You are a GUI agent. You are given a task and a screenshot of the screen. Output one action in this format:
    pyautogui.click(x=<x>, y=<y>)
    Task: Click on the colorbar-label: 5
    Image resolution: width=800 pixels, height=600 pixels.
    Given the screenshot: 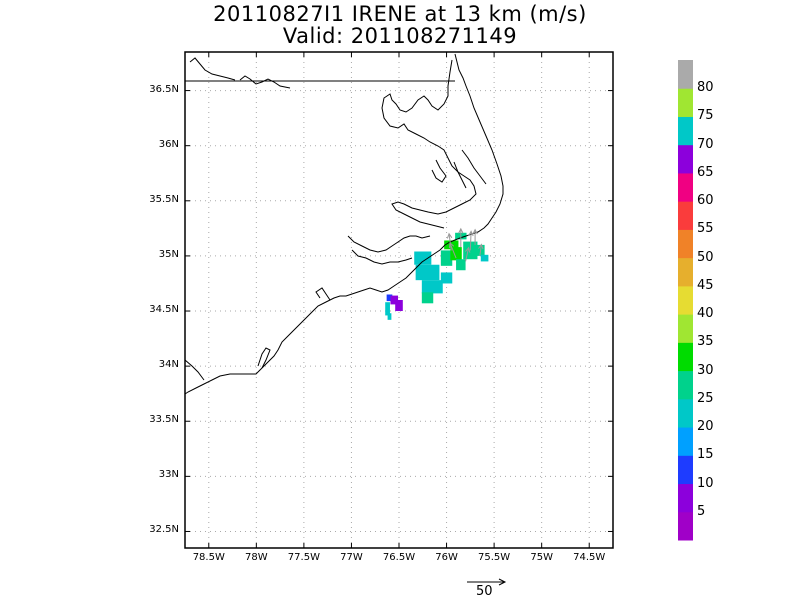 What is the action you would take?
    pyautogui.click(x=701, y=511)
    